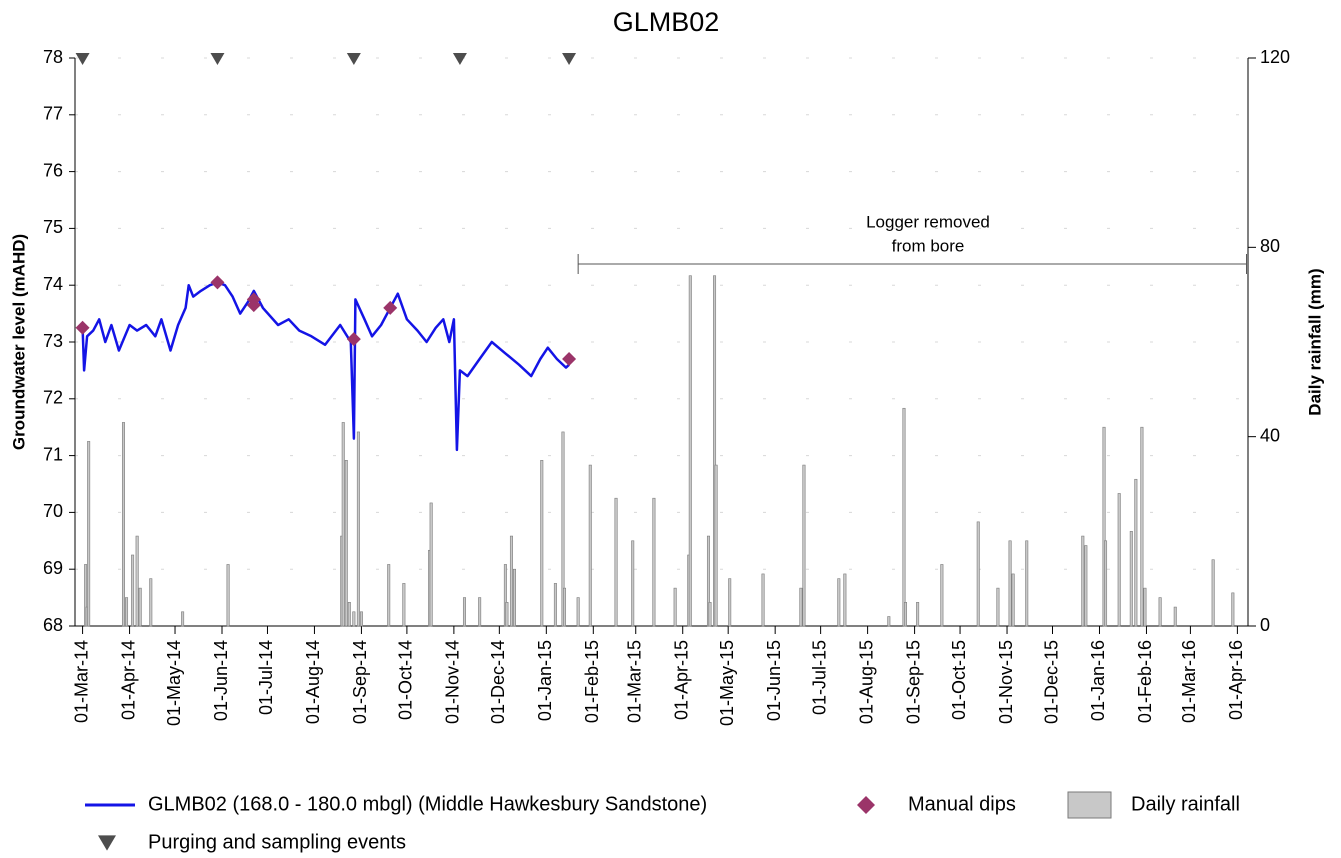 This screenshot has height=858, width=1341. What do you see at coordinates (1145, 681) in the screenshot?
I see `x-tick-label: 01-Feb-16` at bounding box center [1145, 681].